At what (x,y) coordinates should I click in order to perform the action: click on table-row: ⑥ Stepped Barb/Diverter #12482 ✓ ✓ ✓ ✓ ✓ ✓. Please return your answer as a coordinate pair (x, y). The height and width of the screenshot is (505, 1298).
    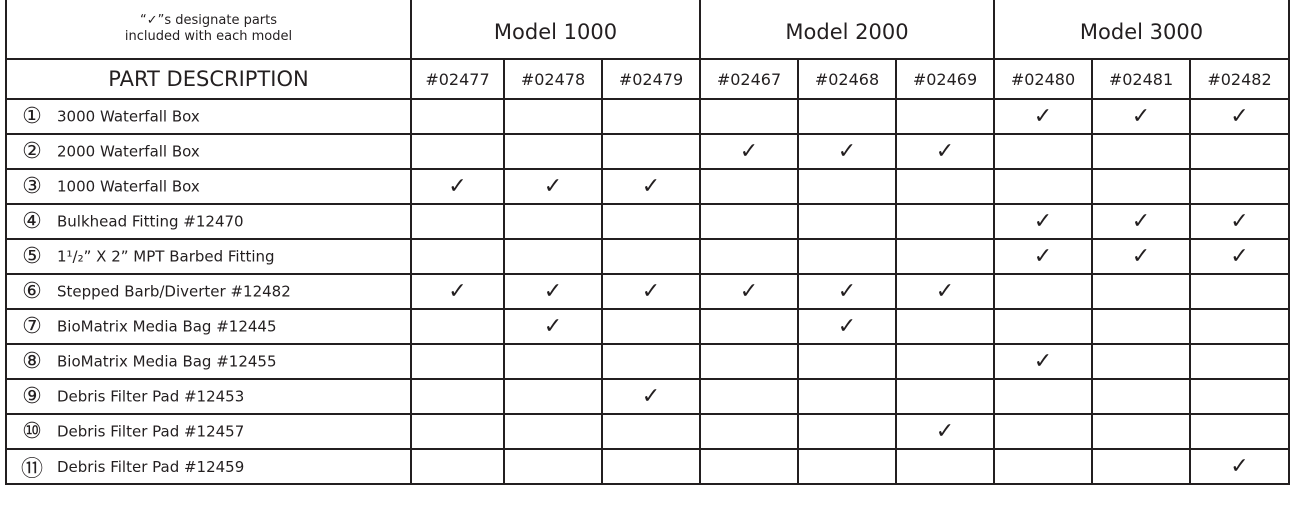
    Looking at the image, I should click on (647, 291).